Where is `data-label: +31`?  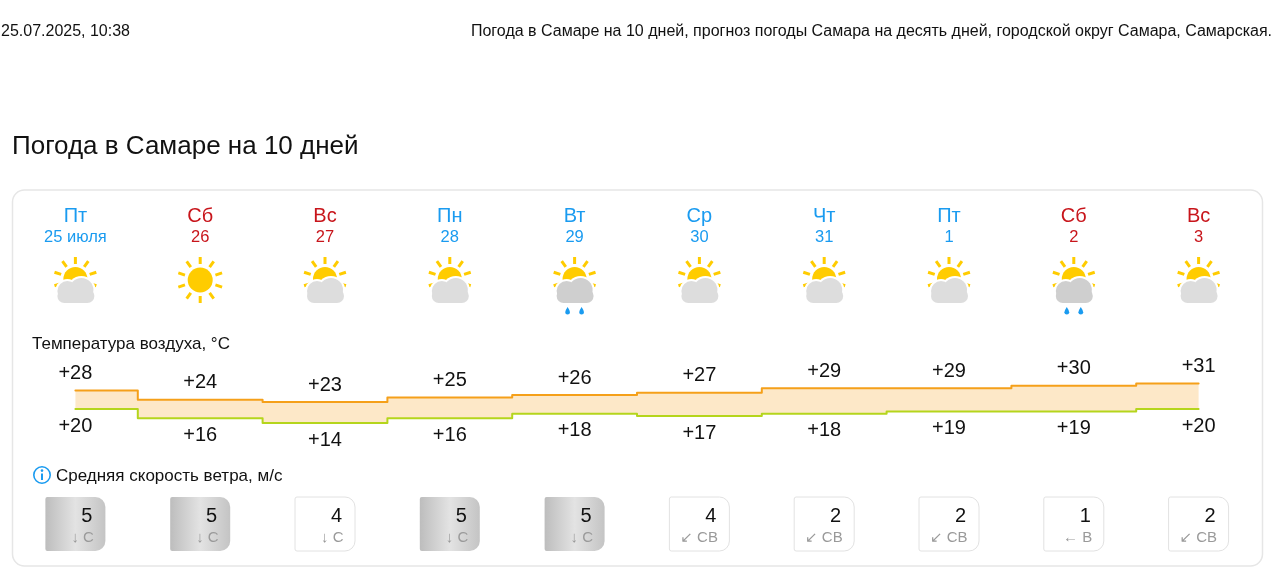
data-label: +31 is located at coordinates (1198, 365).